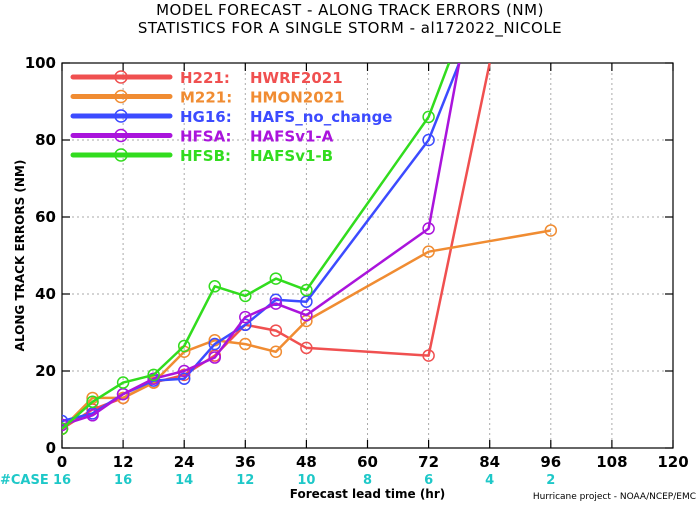 This screenshot has width=700, height=506. What do you see at coordinates (45, 140) in the screenshot?
I see `y-tick-label: 80` at bounding box center [45, 140].